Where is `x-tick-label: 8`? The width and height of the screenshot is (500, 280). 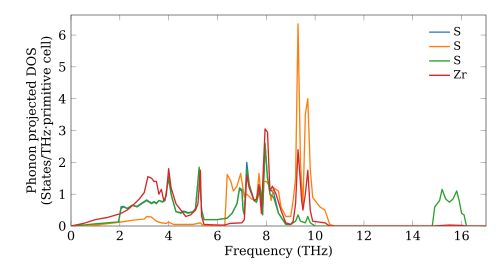
x-tick-label: 8 is located at coordinates (266, 235).